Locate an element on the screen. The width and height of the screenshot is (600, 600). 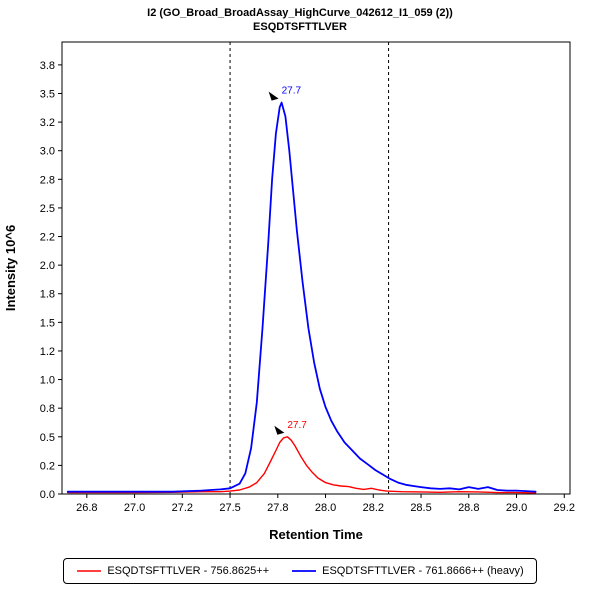
y-tick-label: 1.8 is located at coordinates (47, 295).